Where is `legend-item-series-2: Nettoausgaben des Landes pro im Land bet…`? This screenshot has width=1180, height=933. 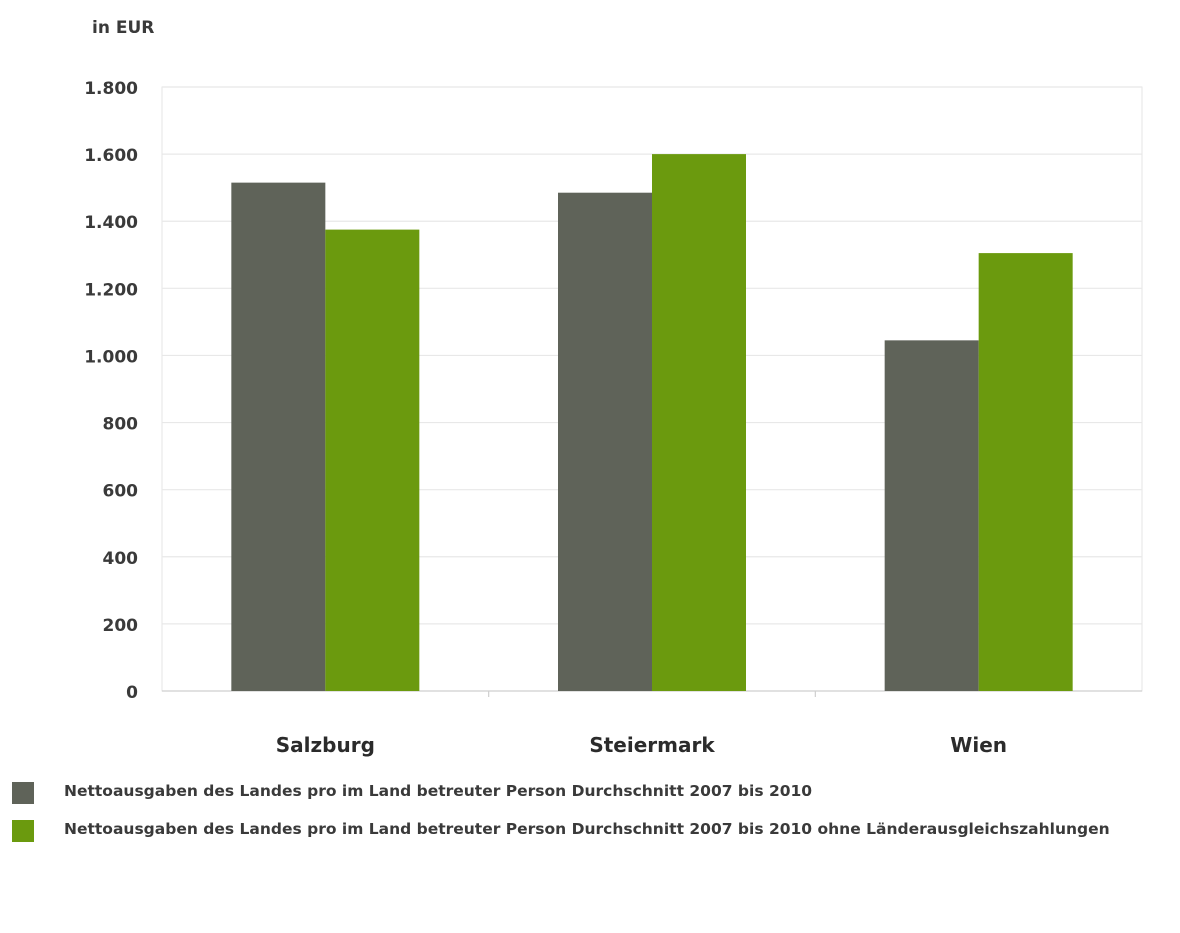
legend-item-series-2: Nettoausgaben des Landes pro im Land bet… is located at coordinates (596, 831).